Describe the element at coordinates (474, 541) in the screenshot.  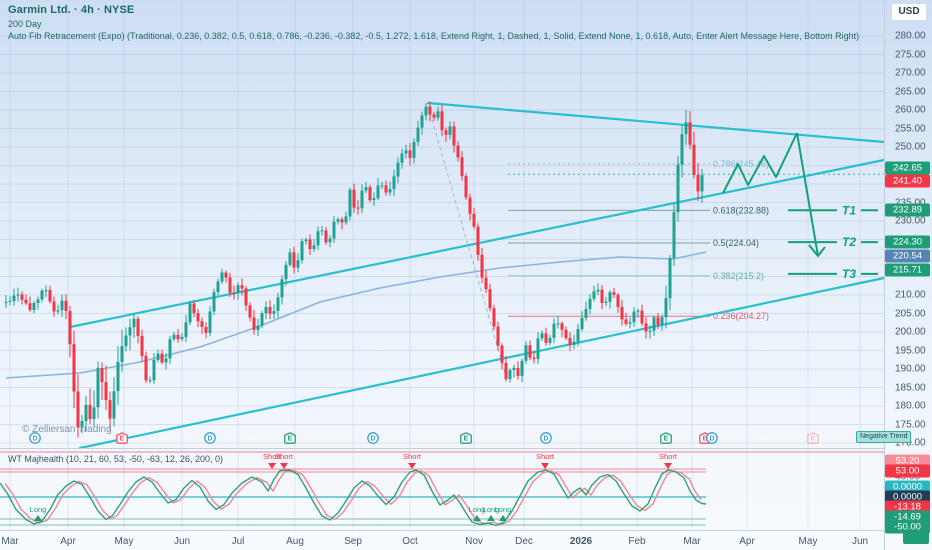
I see `time-axis-label: Nov` at that location.